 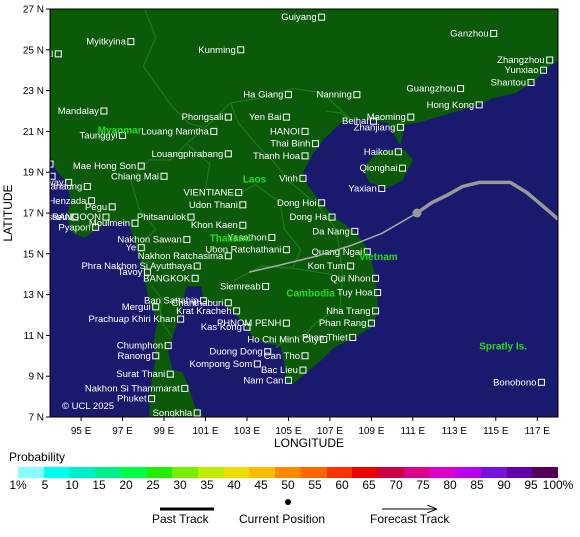 I want to click on city-marker: Ganzhou, so click(x=474, y=33).